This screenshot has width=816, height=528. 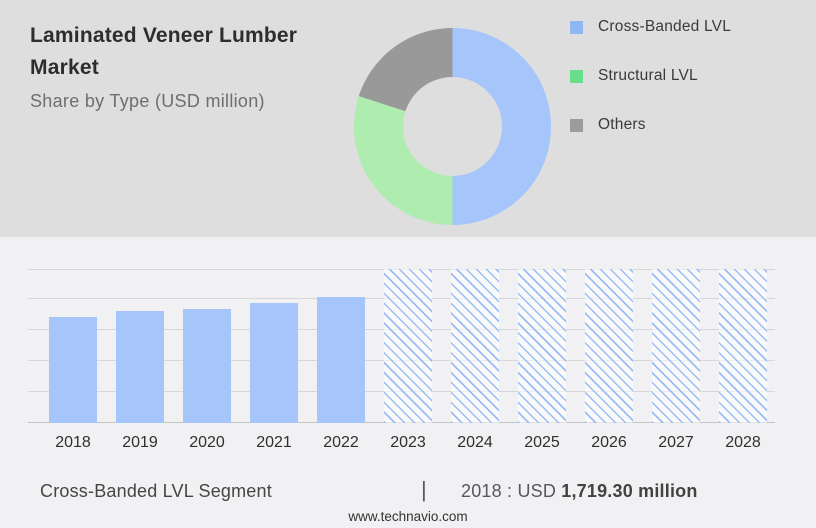 I want to click on forecast-bar-2023, so click(x=408, y=346).